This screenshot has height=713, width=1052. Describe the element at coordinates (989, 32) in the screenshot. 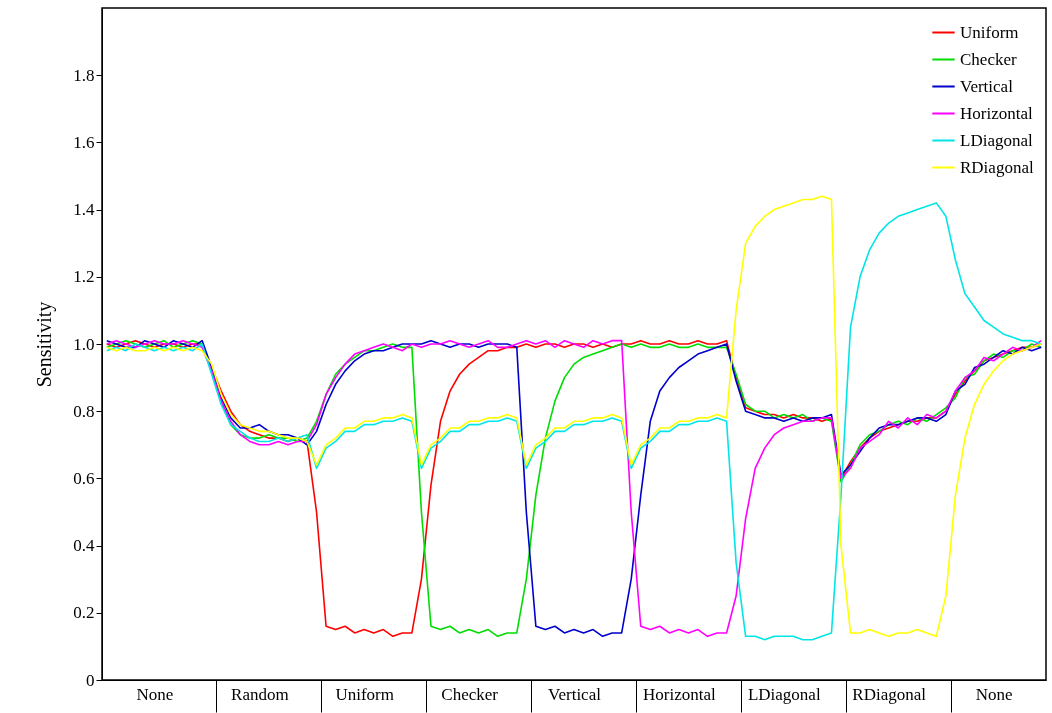

I see `legend-label: Uniform` at that location.